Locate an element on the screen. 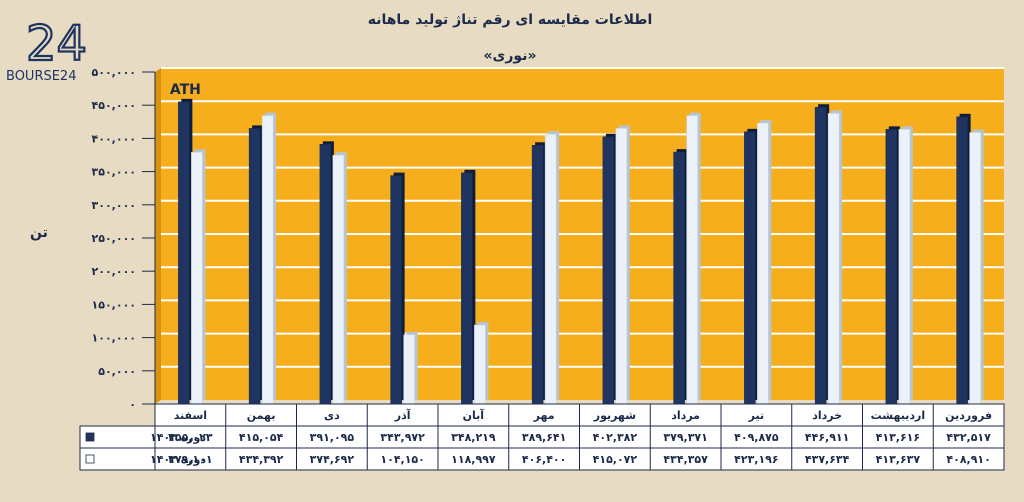  x-tick-label: فروردین is located at coordinates (968, 415).